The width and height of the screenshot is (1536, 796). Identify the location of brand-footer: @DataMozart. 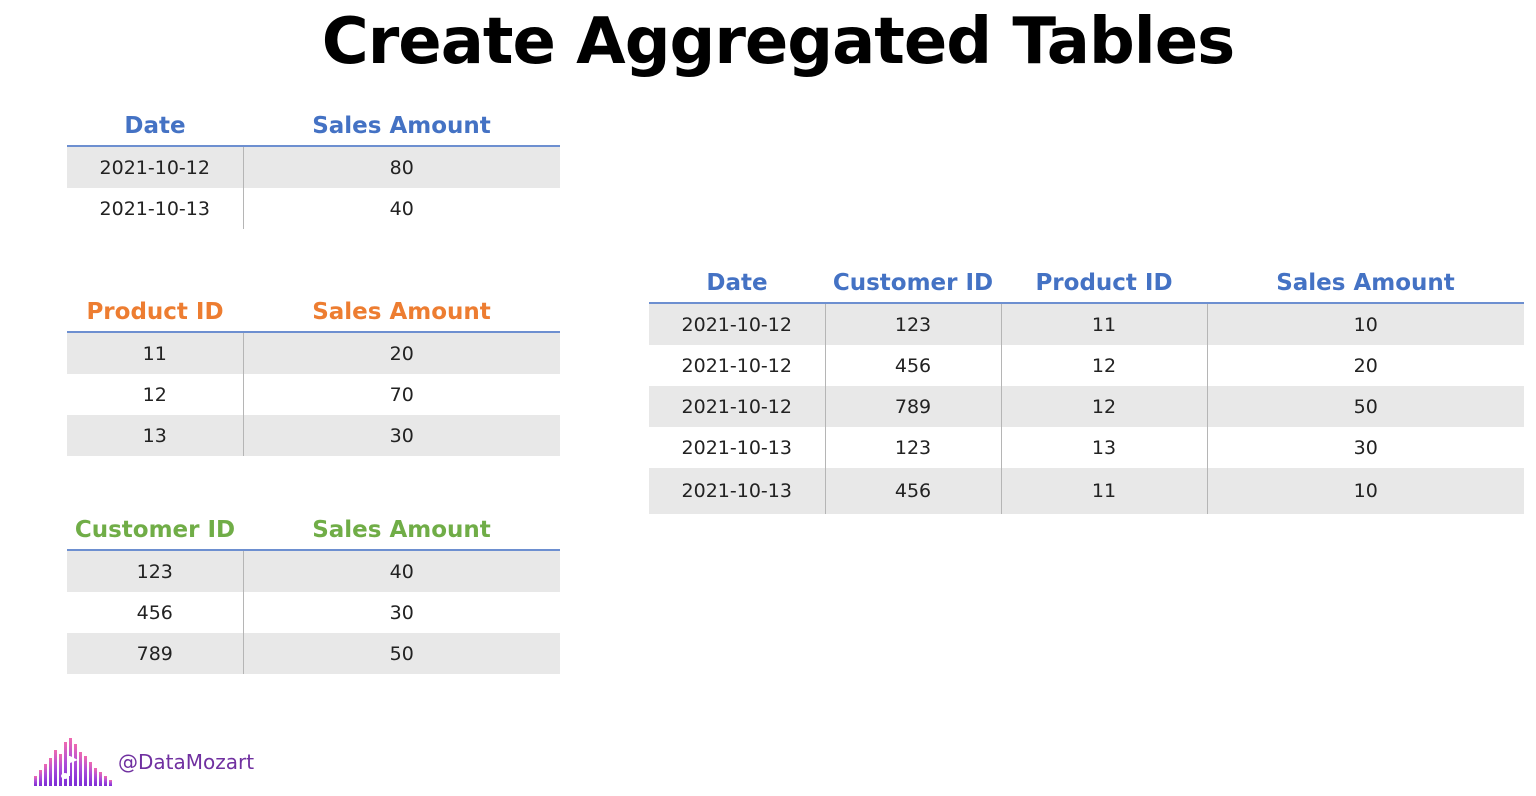
(144, 762).